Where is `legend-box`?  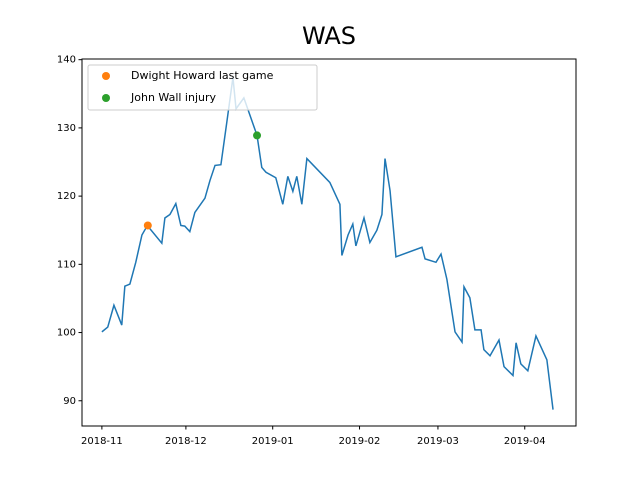 legend-box is located at coordinates (202, 87).